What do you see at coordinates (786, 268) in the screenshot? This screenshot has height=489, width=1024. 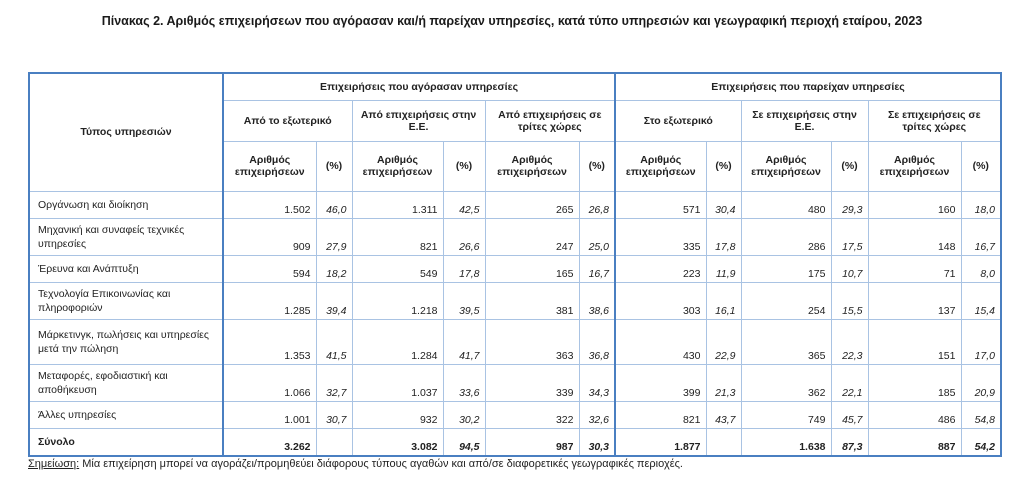 I see `count-cell: 175` at bounding box center [786, 268].